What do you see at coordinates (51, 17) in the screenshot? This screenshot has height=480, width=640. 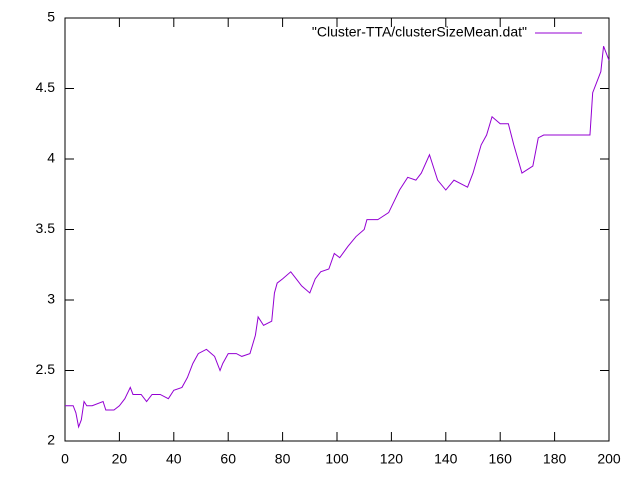 I see `y-tick-label: 5` at bounding box center [51, 17].